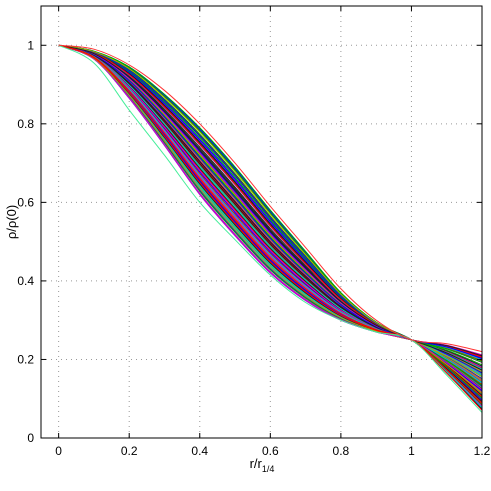 The width and height of the screenshot is (491, 491). What do you see at coordinates (25, 281) in the screenshot?
I see `y-tick-label: 0.4` at bounding box center [25, 281].